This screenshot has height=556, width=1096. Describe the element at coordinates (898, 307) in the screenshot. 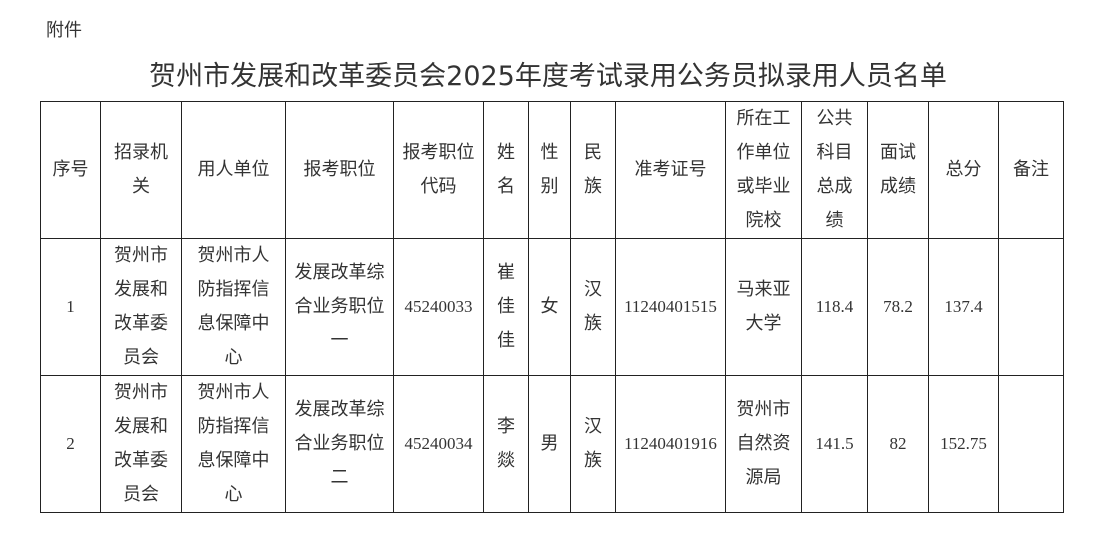

I see `cell-interview-score: 78.2` at that location.